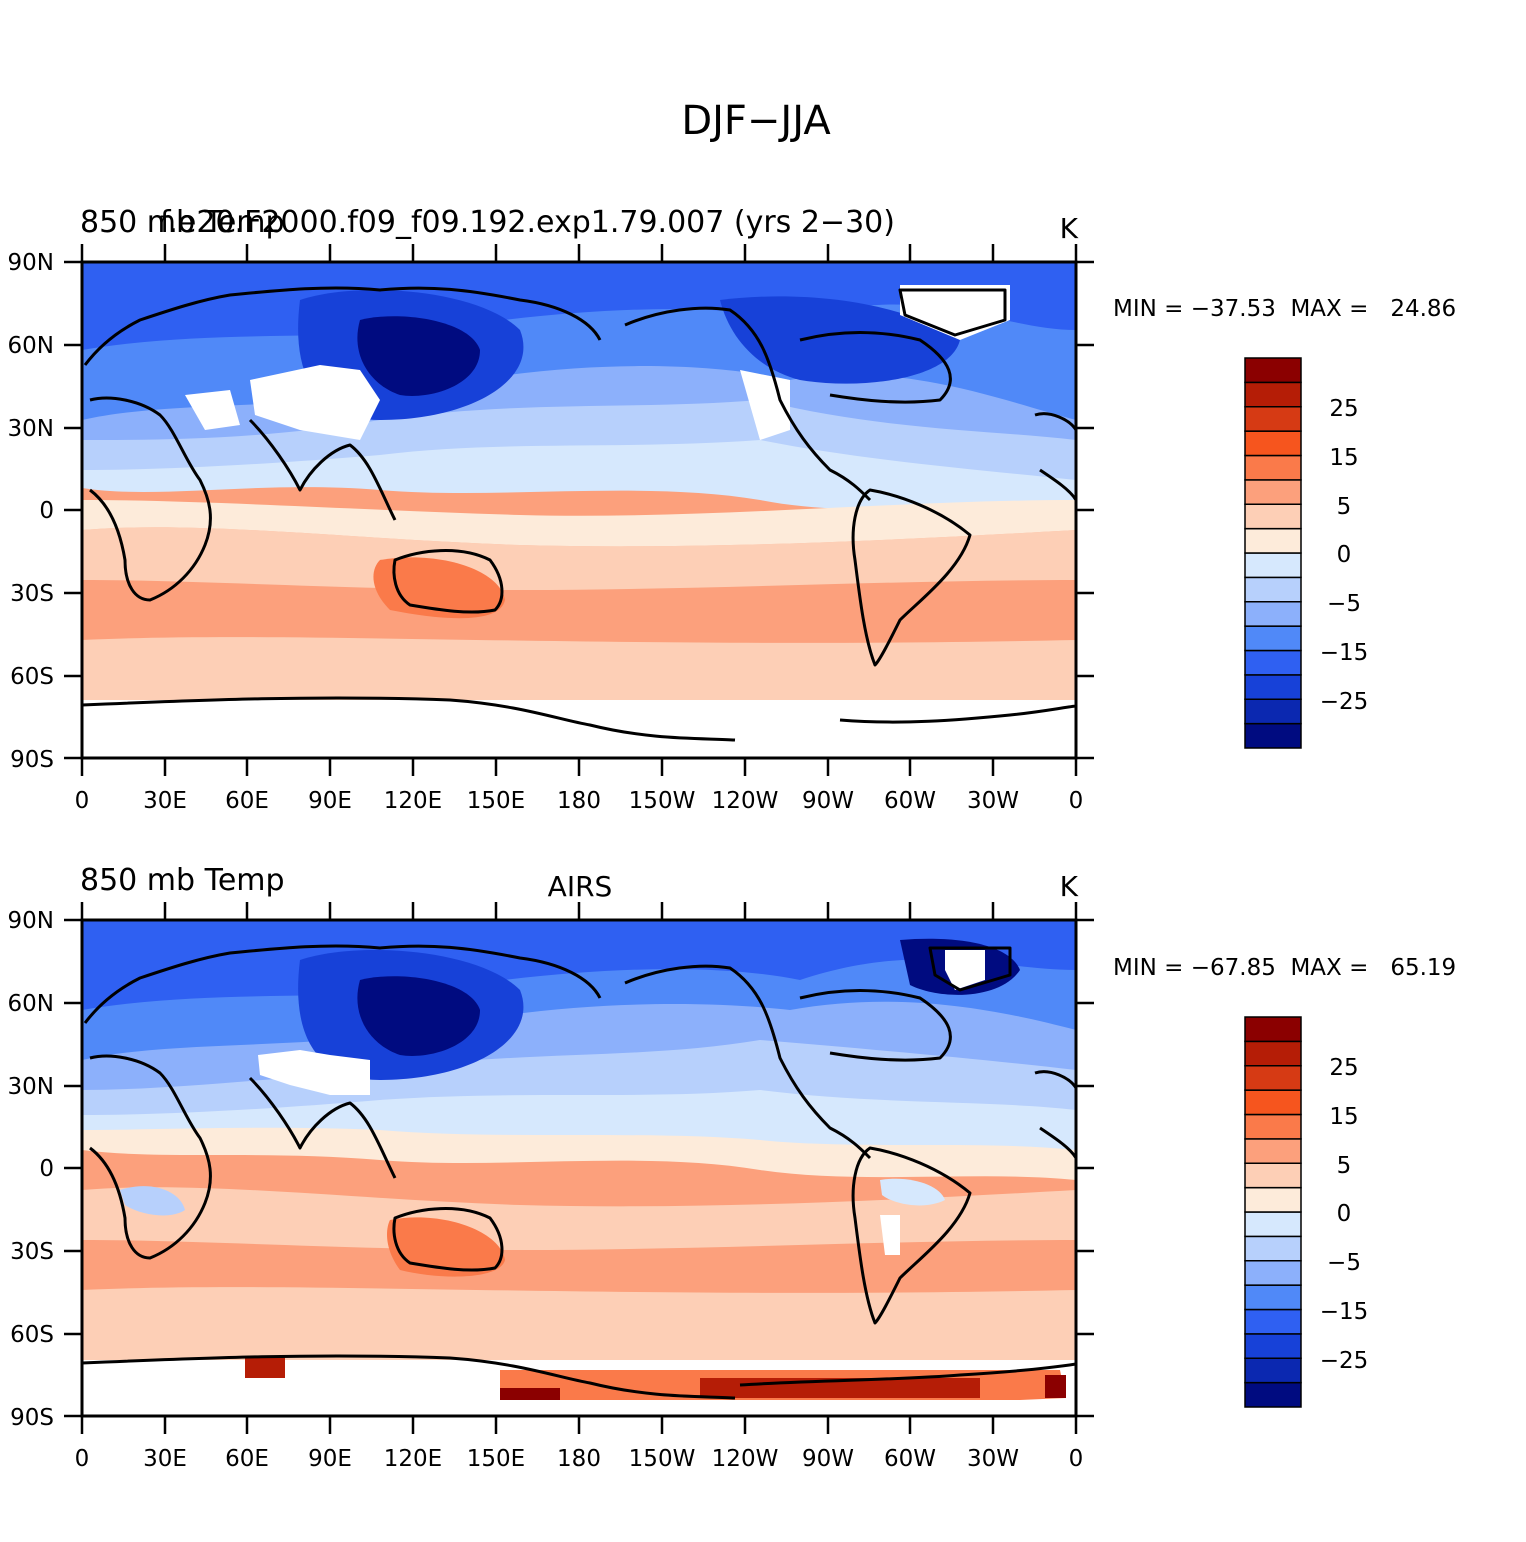  What do you see at coordinates (1306, 553) in the screenshot?
I see `panel-1-colorbar: 25 15 5 0 −5 −15 −25` at bounding box center [1306, 553].